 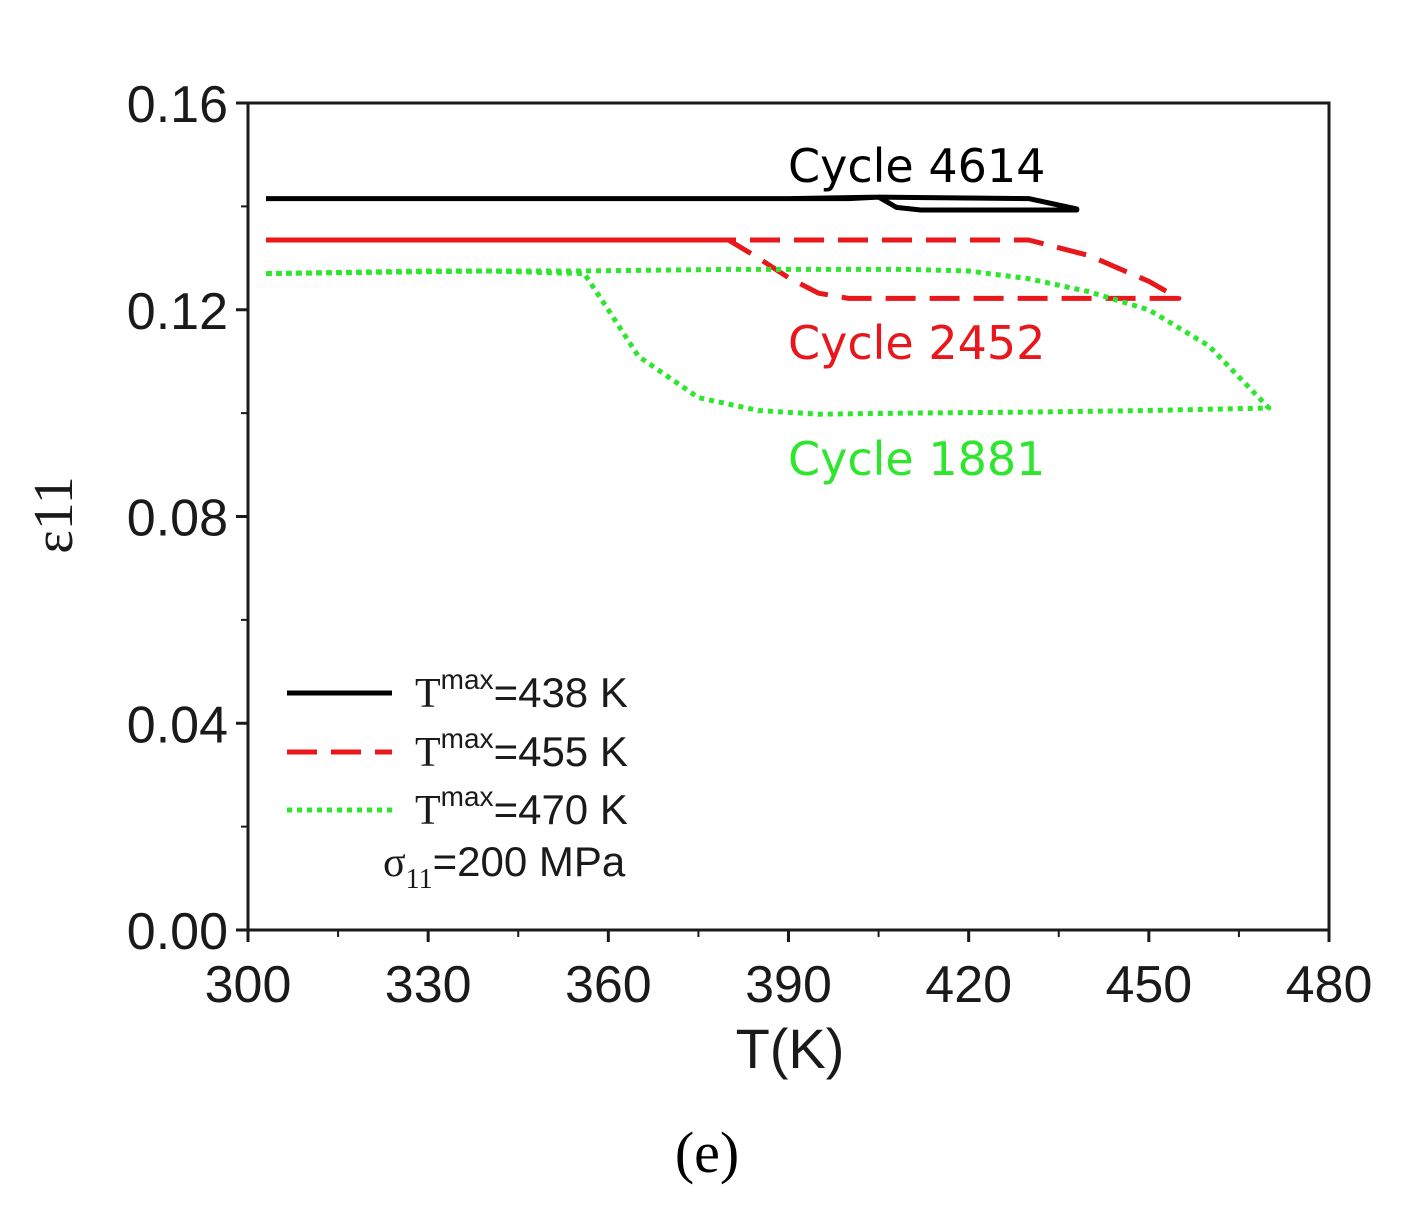 I want to click on x-tick-label: 390, so click(x=788, y=985).